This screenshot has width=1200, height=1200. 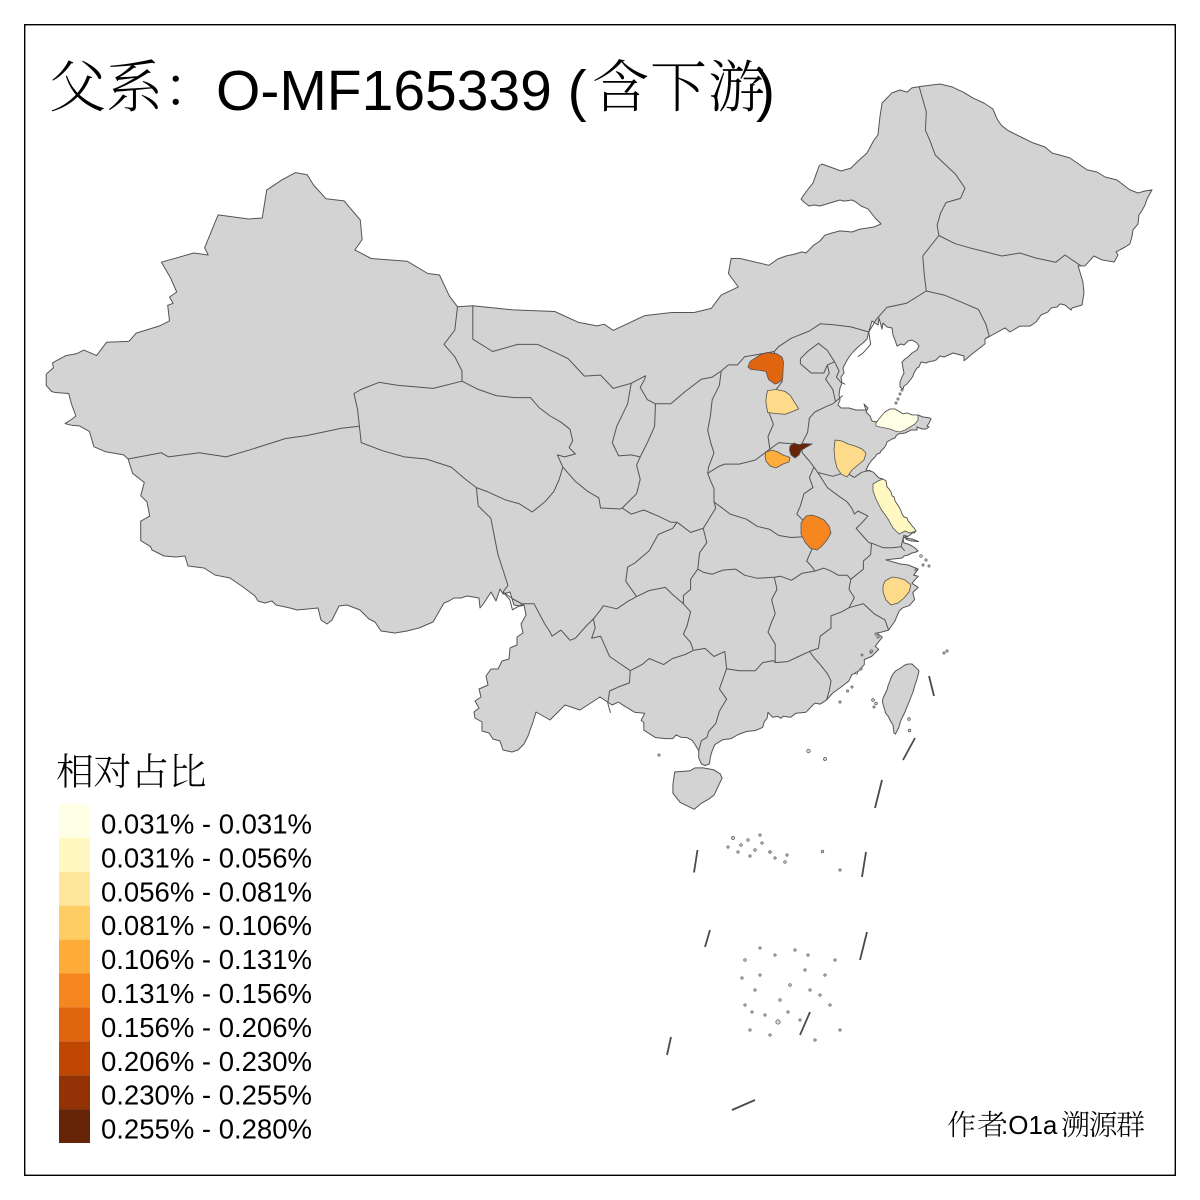 What do you see at coordinates (206, 959) in the screenshot?
I see `svg-text: 0.106% - 0.131%` at bounding box center [206, 959].